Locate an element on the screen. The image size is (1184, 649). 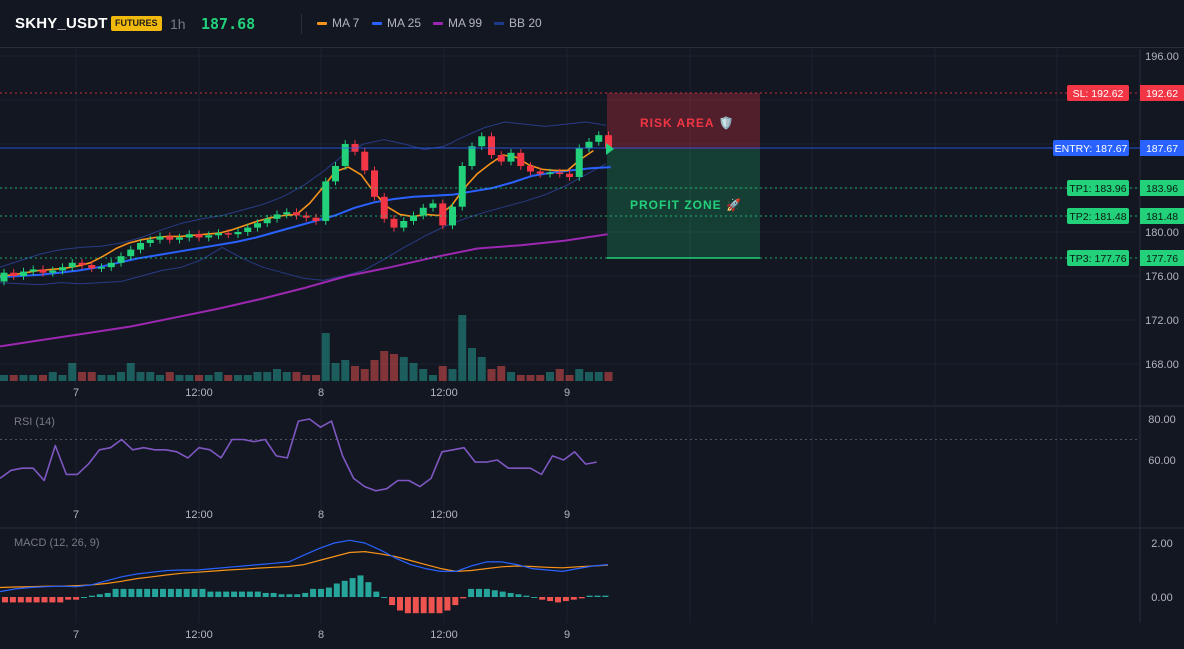
legend-ma99: MA 99 is located at coordinates (457, 23).